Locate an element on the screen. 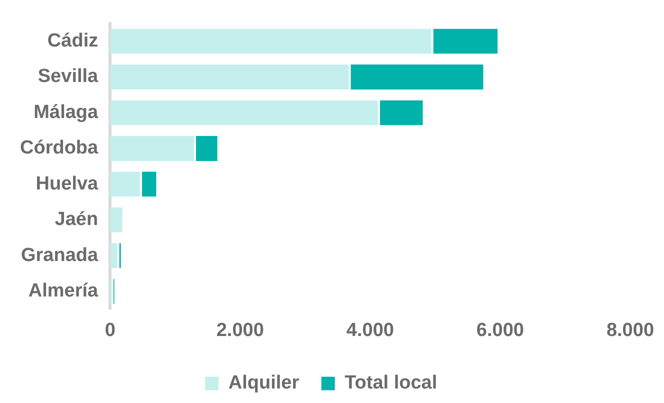 The height and width of the screenshot is (403, 664). y-tick-label: Jaén is located at coordinates (76, 219).